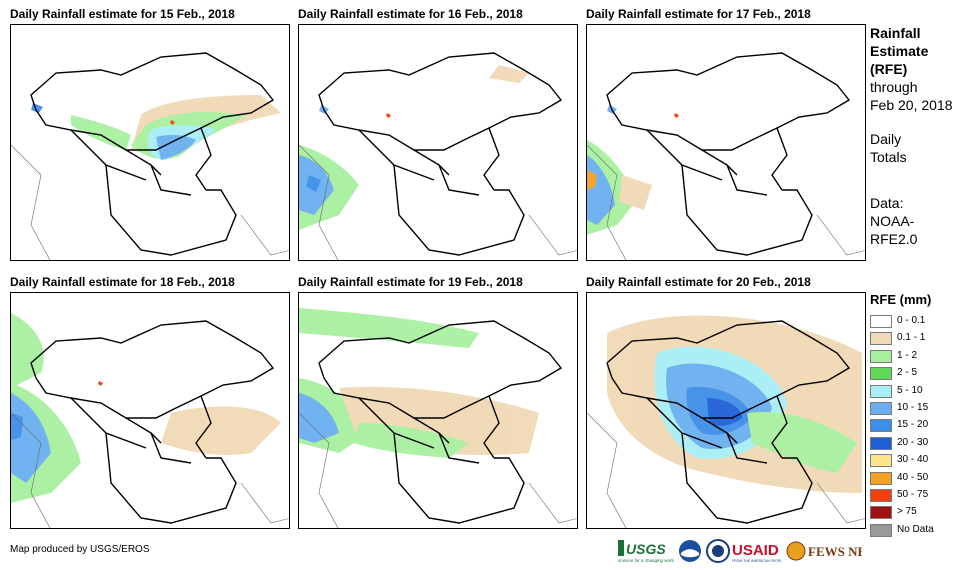 Image resolution: width=965 pixels, height=570 pixels. I want to click on legend-label: 2 - 5, so click(907, 373).